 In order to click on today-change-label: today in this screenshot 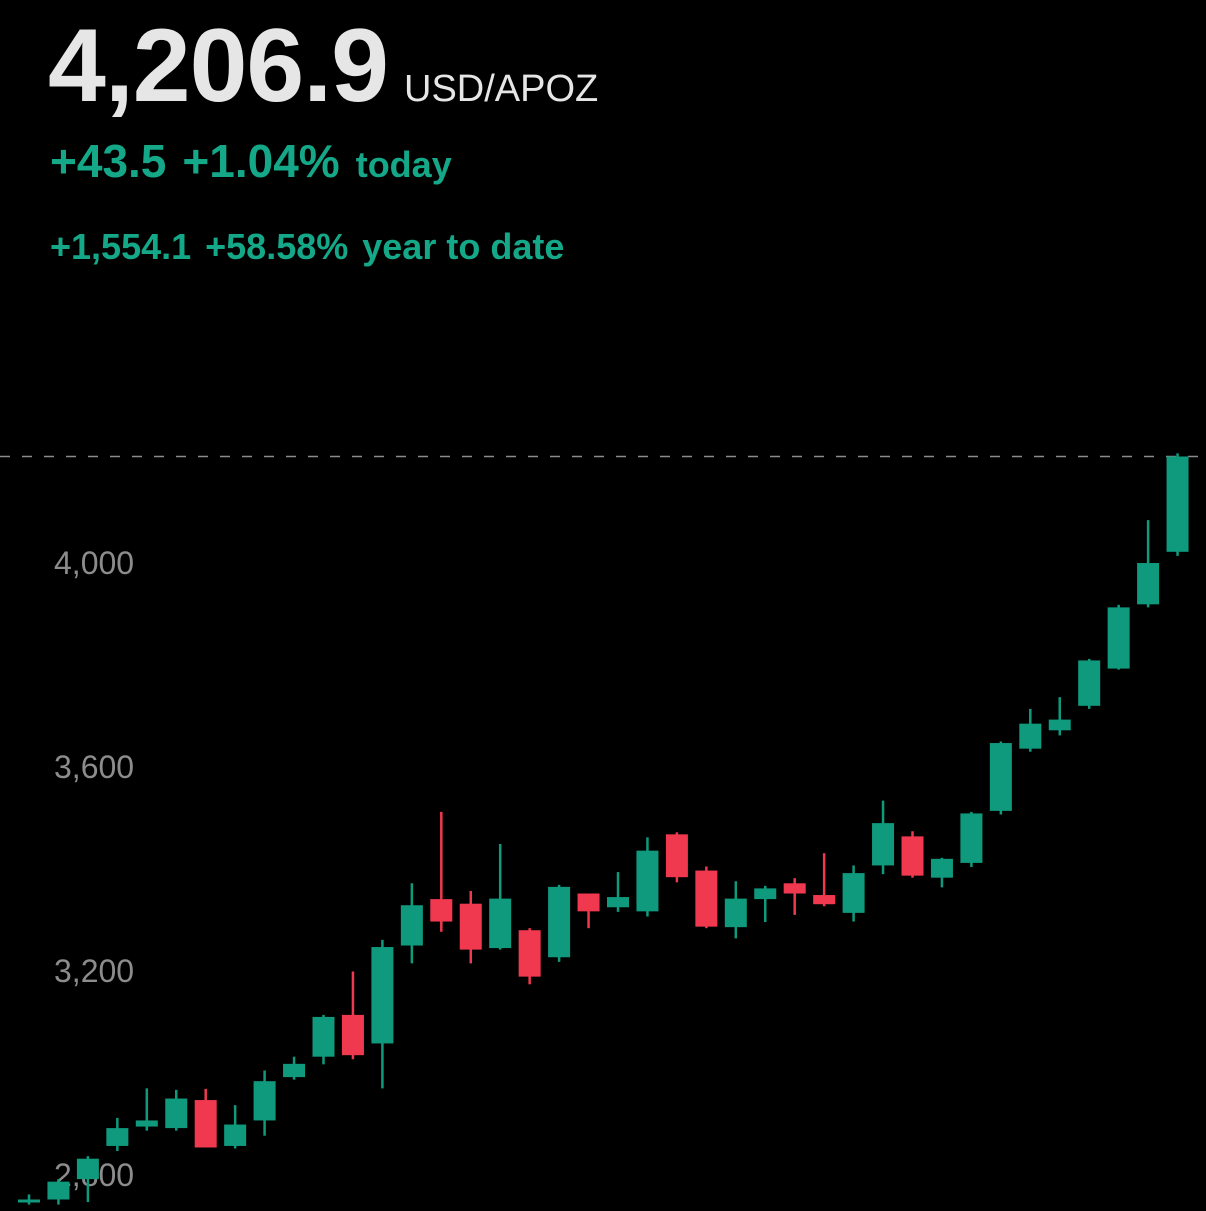, I will do `click(403, 164)`.